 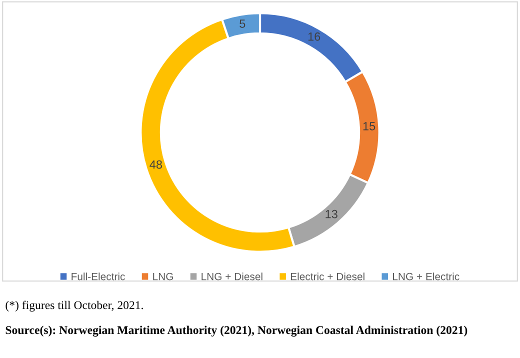 What do you see at coordinates (332, 214) in the screenshot?
I see `data-label: 13` at bounding box center [332, 214].